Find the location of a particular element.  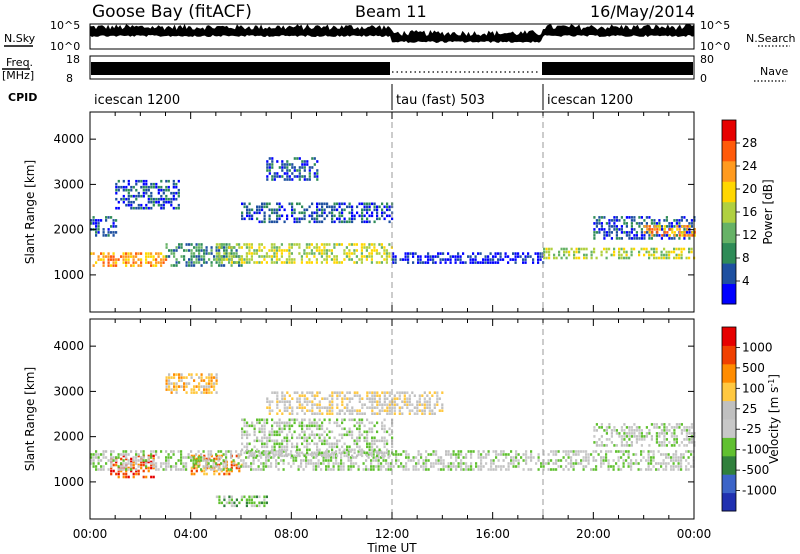

nsky-tick-top: 10^5 is located at coordinates (65, 25).